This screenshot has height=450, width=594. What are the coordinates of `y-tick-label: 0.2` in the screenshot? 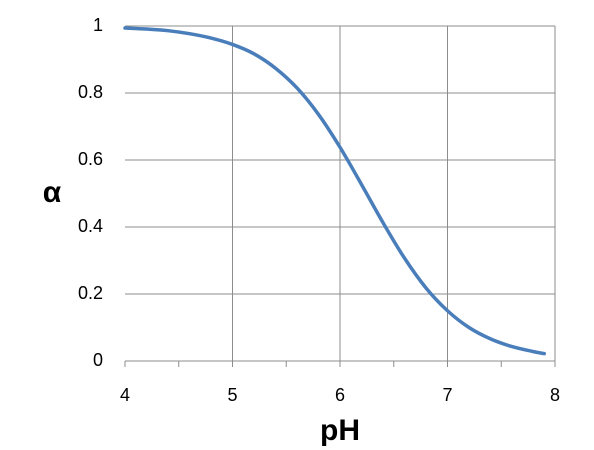 It's located at (90, 293).